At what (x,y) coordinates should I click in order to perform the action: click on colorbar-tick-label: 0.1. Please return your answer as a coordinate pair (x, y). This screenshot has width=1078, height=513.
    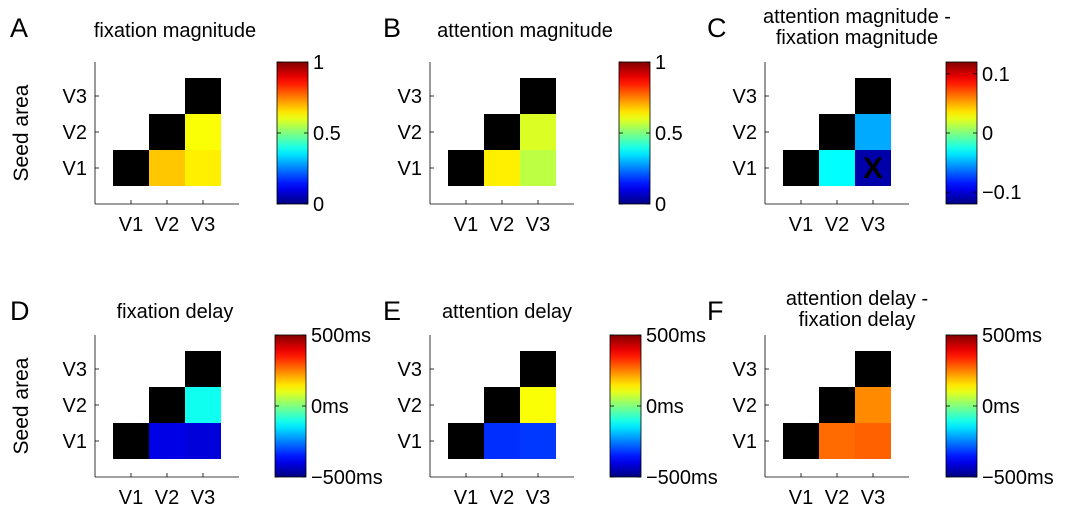
    Looking at the image, I should click on (996, 75).